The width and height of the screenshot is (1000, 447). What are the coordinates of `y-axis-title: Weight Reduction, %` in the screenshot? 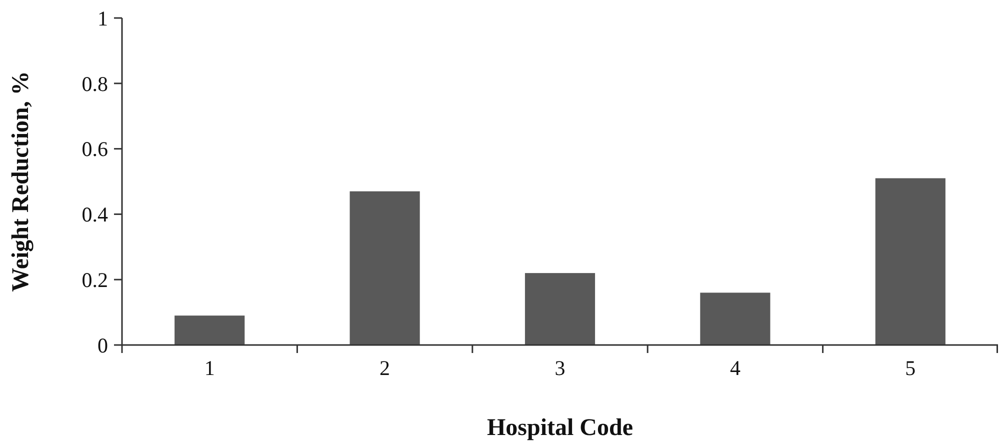 It's located at (21, 181).